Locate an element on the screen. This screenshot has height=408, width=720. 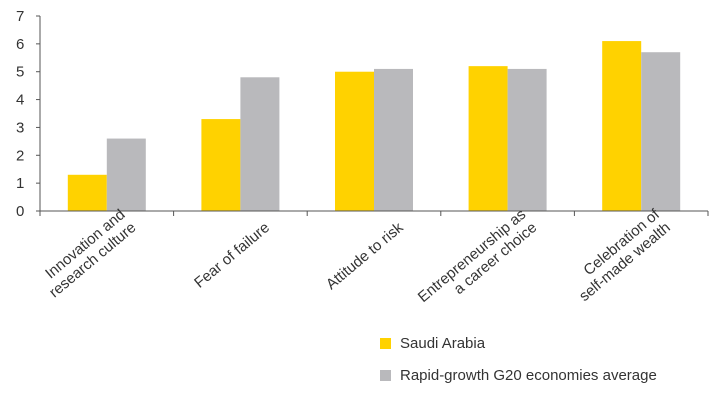
y-tick-label: 3 is located at coordinates (20, 127).